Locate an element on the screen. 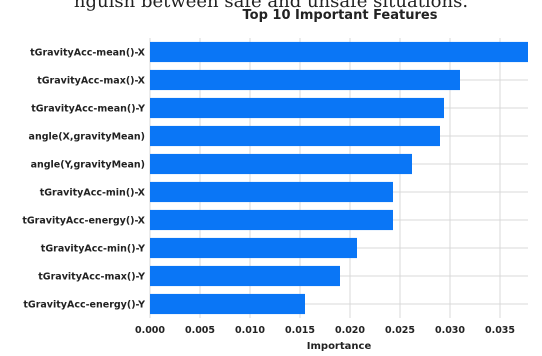 The width and height of the screenshot is (542, 356). x-tick-label: 0.025 is located at coordinates (400, 330).